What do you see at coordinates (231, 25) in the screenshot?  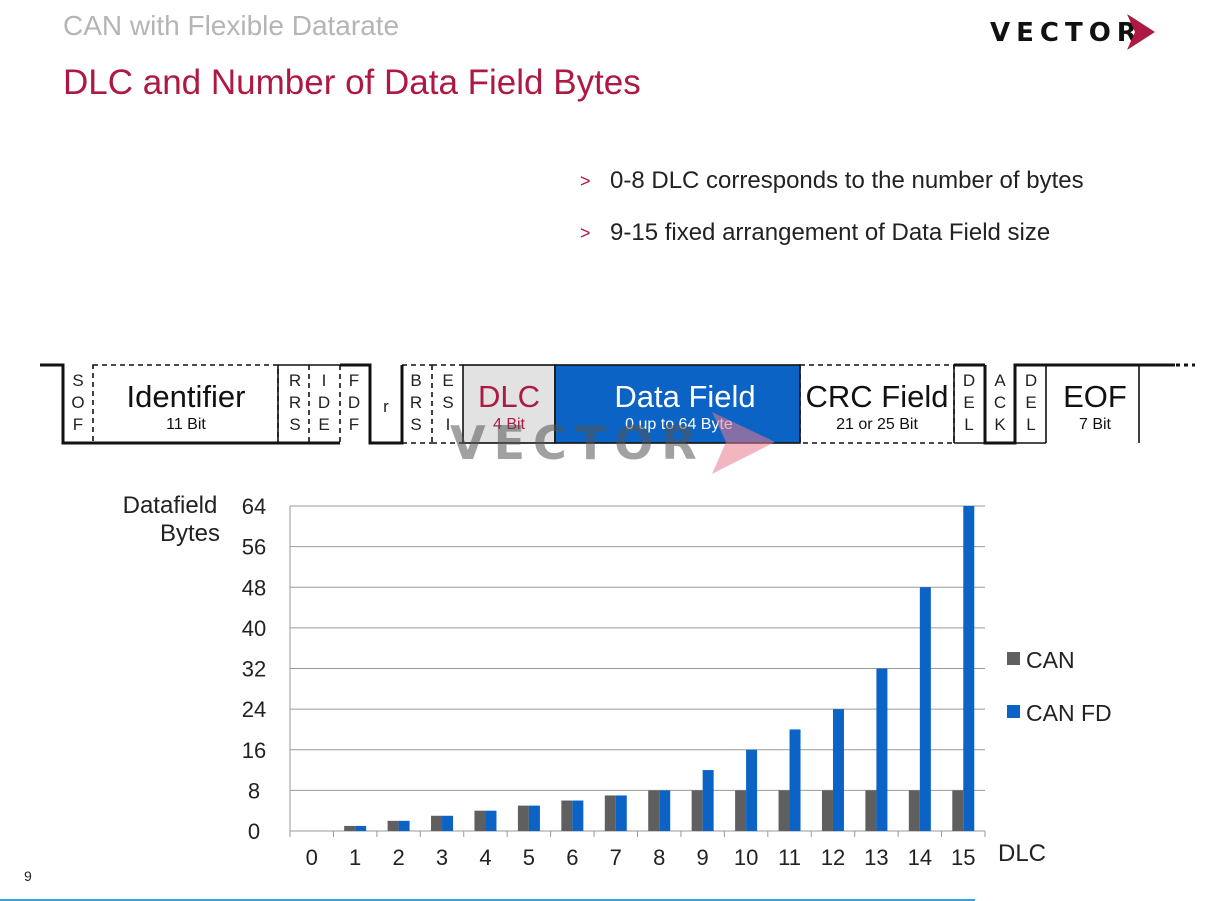 I see `slide-subtitle: CAN with Flexible Datarate` at bounding box center [231, 25].